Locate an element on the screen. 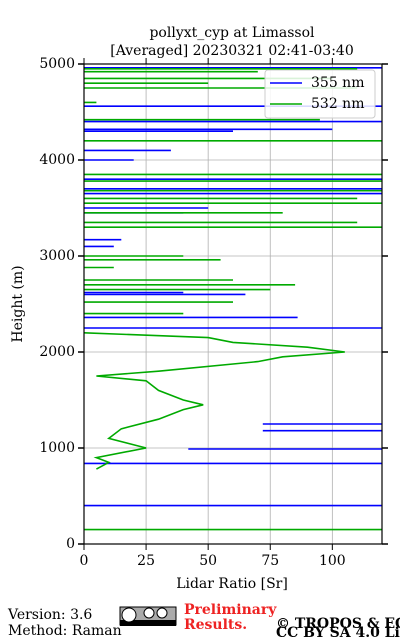 This screenshot has width=400, height=640. chart-subtitle: [Averaged] 20230321 02:41-03:40 is located at coordinates (232, 51).